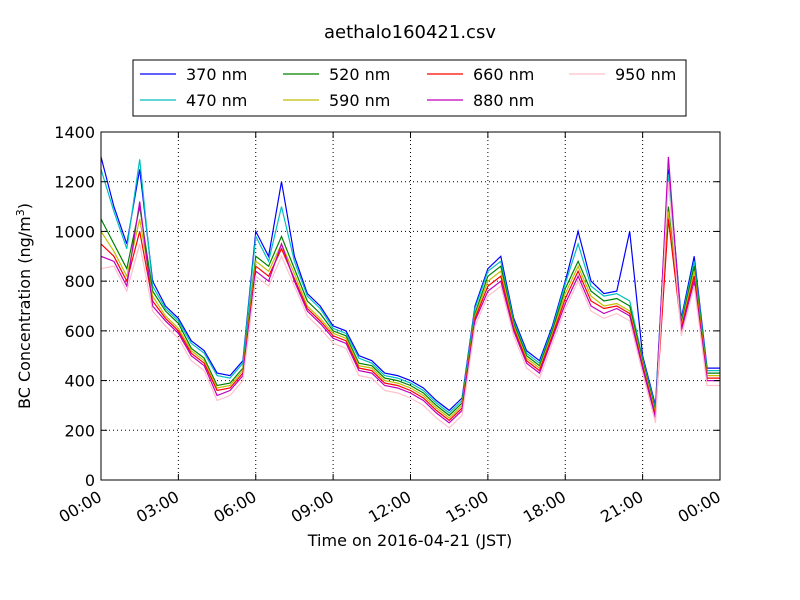  I want to click on x-tick-label: 18:00, so click(544, 507).